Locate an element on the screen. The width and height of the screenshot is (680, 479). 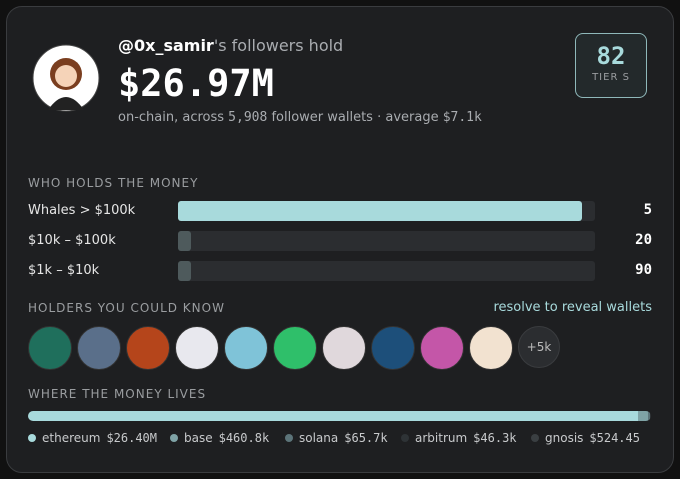
chain-name: arbitrum is located at coordinates (441, 438).